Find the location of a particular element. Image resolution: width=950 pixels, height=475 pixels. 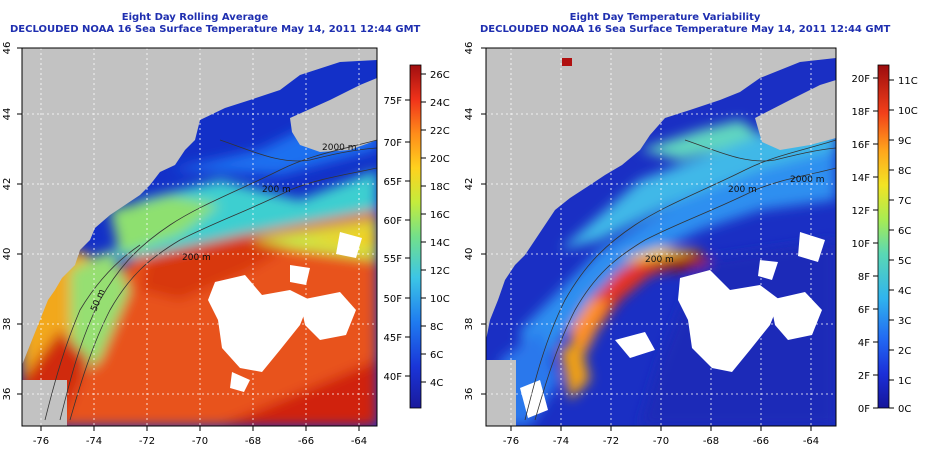

left-land-nova-scotia is located at coordinates (333, 115).